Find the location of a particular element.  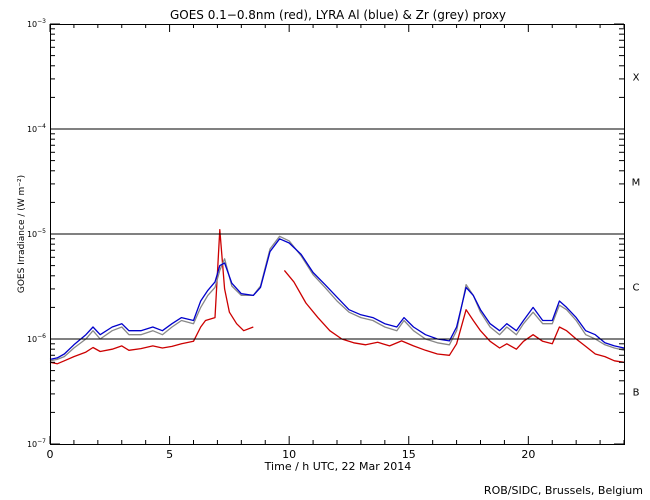

y-tick-label-2: 10⁻⁵ is located at coordinates (36, 233).